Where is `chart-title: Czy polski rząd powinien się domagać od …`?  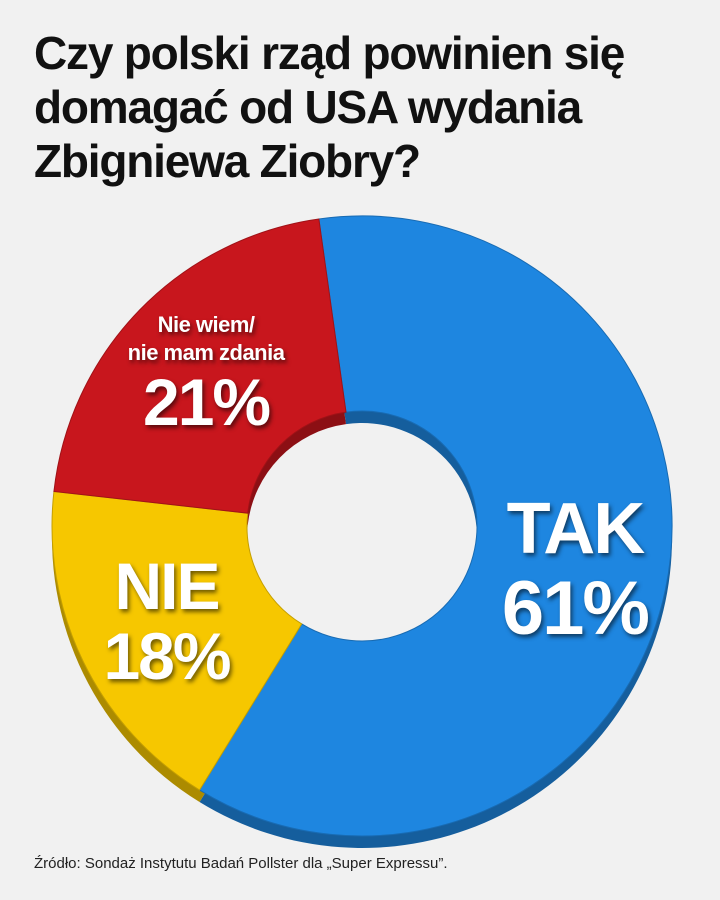
chart-title: Czy polski rząd powinien się domagać od … is located at coordinates (329, 107).